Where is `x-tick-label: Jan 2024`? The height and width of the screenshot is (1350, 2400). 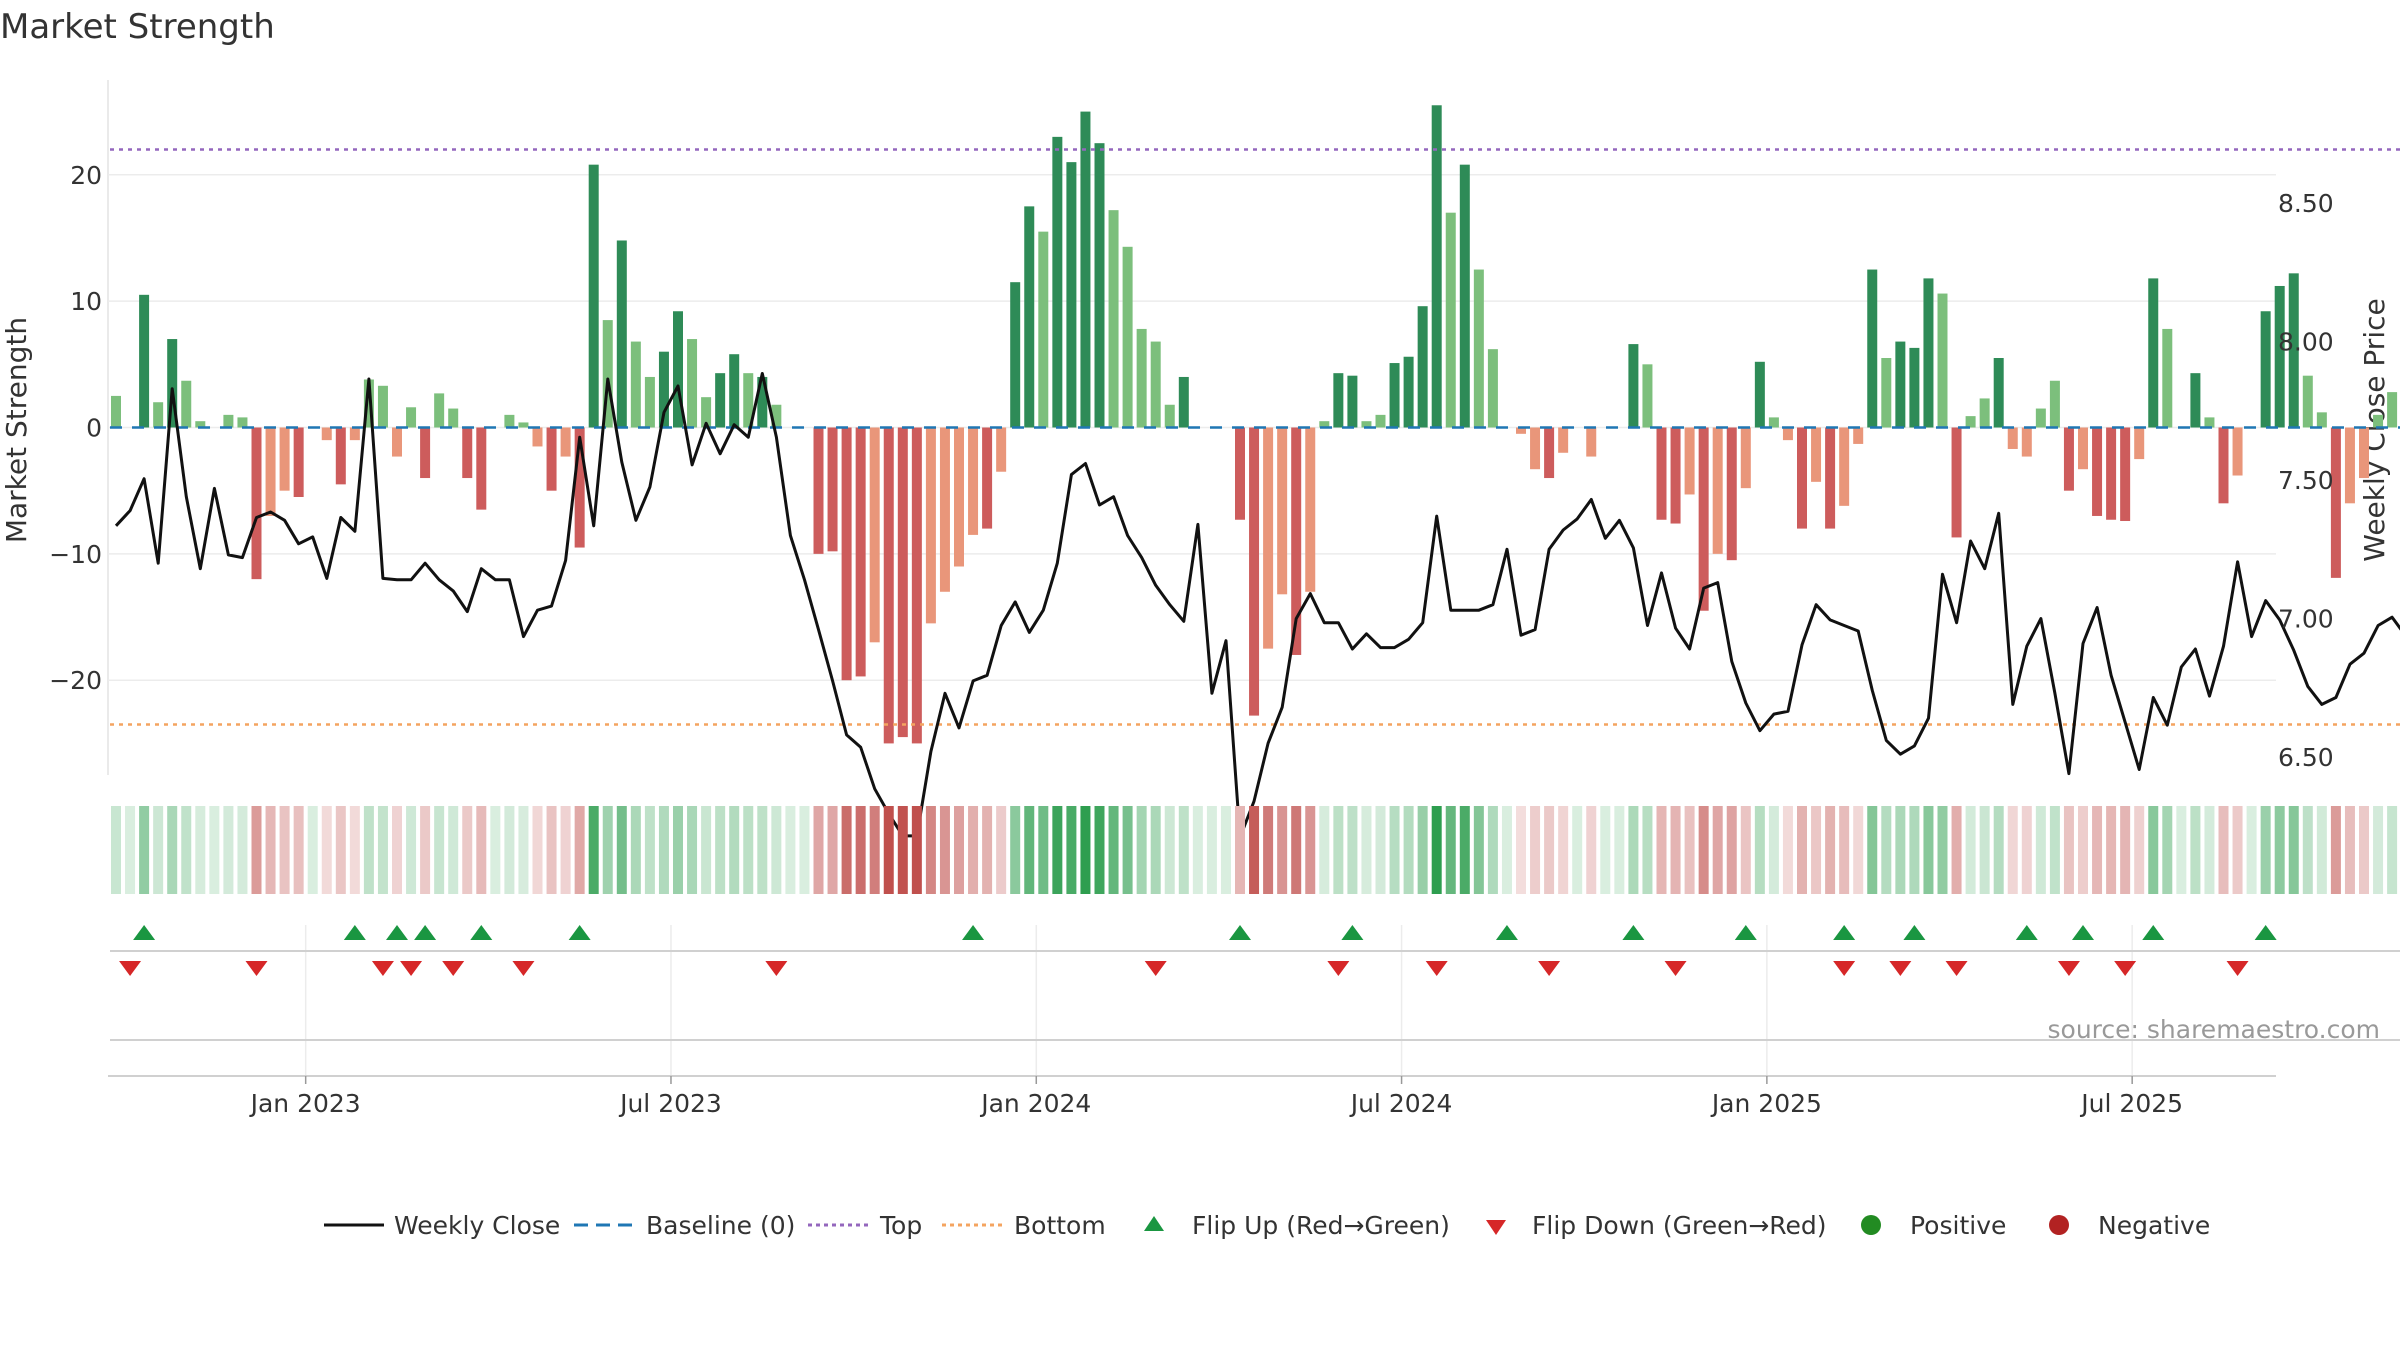 x-tick-label: Jan 2024 is located at coordinates (1035, 1103).